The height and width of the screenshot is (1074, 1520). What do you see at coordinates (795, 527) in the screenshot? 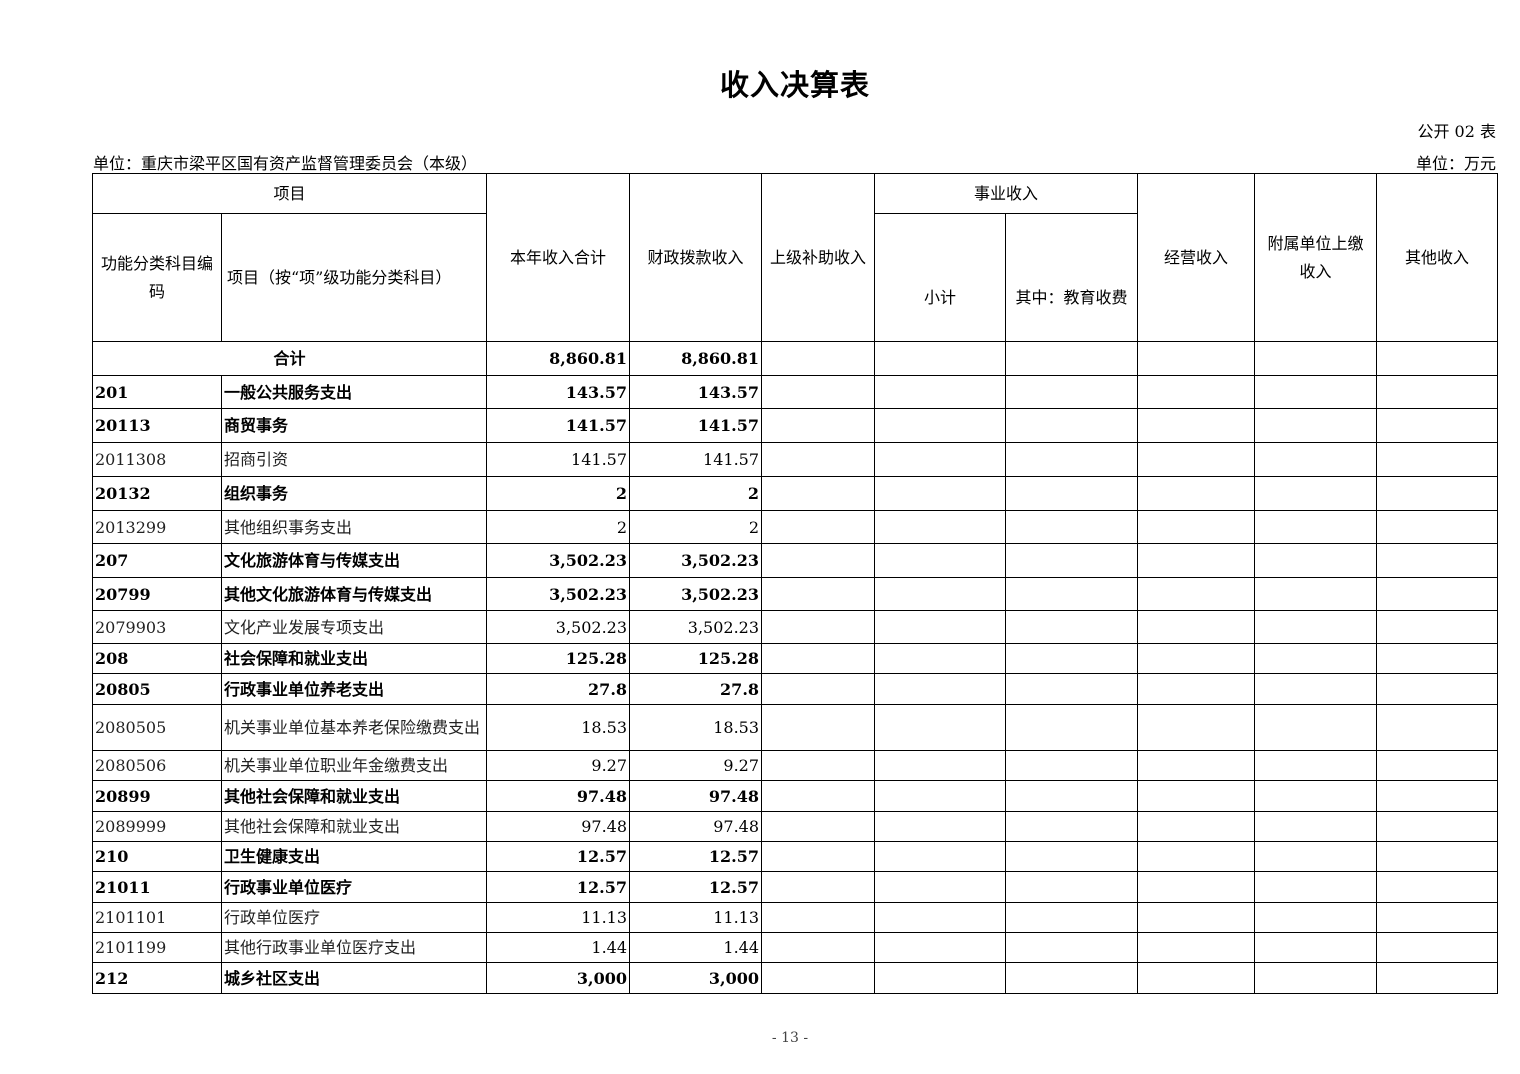
I see `table-row: 2013299 其他组织事务支出 2 2` at bounding box center [795, 527].